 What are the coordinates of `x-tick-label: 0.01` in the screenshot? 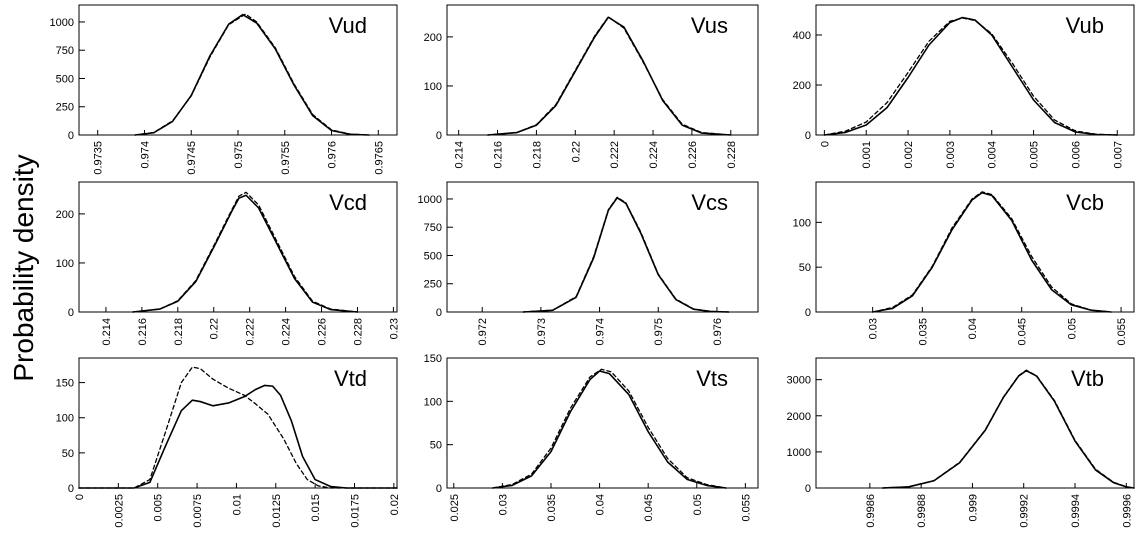 It's located at (237, 504).